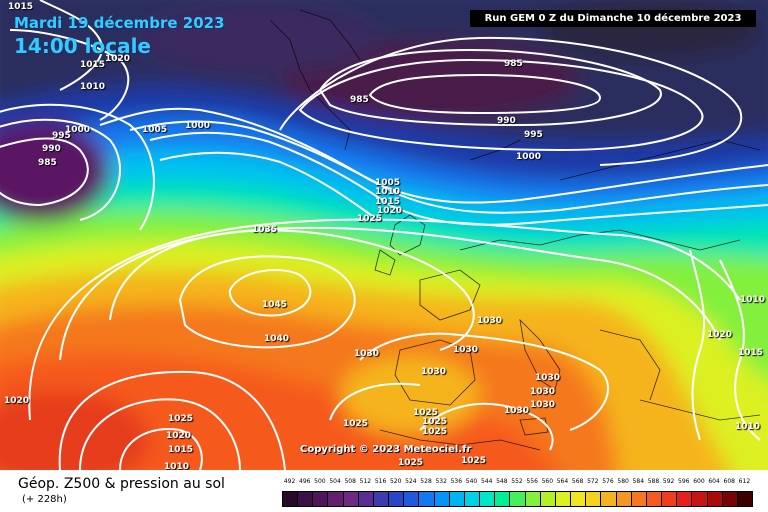  What do you see at coordinates (198, 126) in the screenshot?
I see `isobar-label-nc-1000: 1000` at bounding box center [198, 126].